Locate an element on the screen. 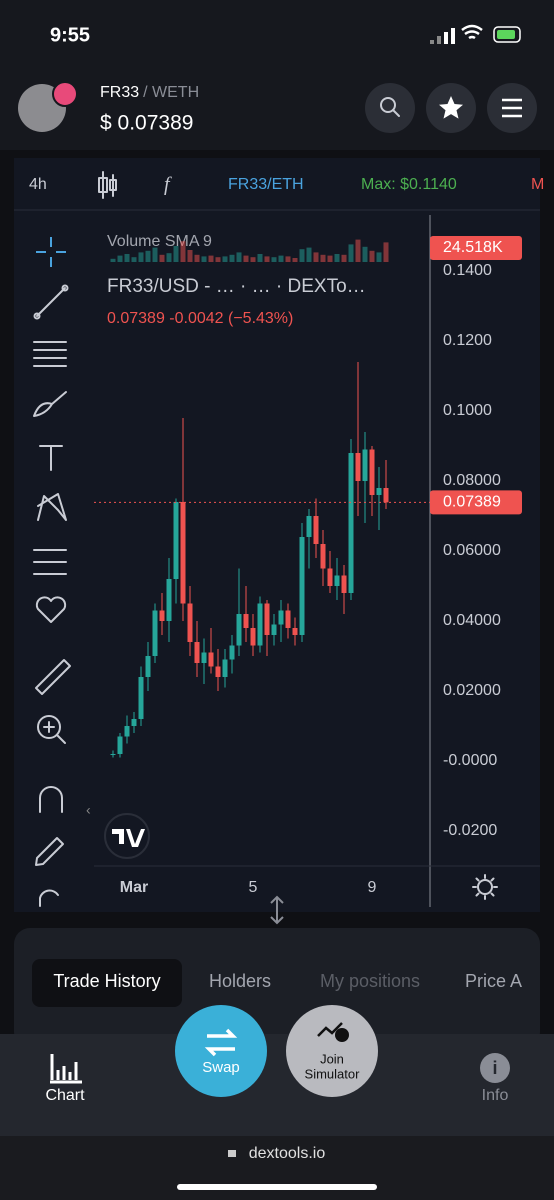  interval: 4h is located at coordinates (38, 184).